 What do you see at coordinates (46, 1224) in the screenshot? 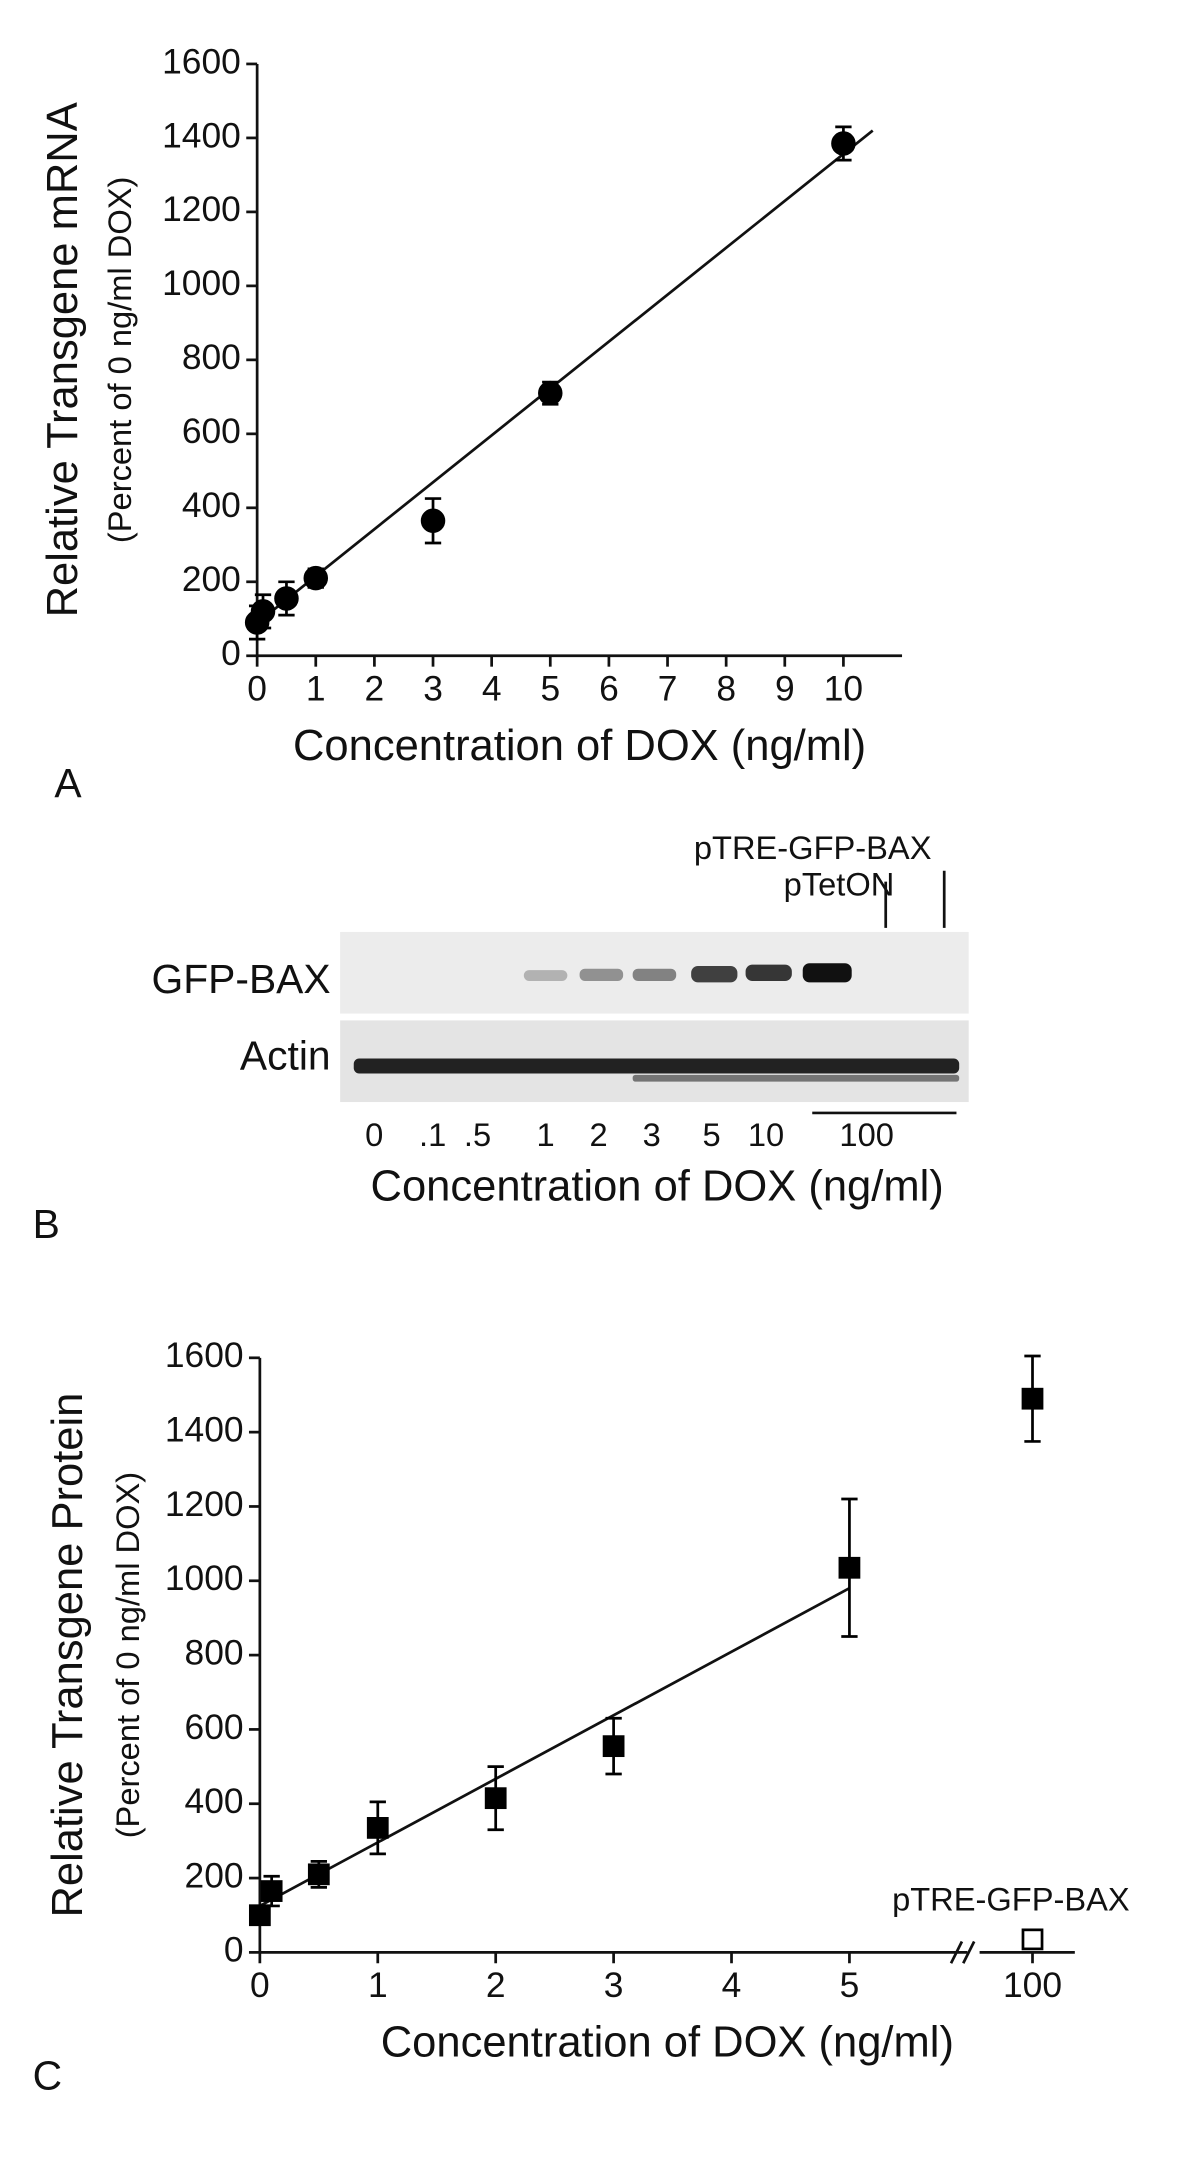
I see `panel-label: B` at bounding box center [46, 1224].